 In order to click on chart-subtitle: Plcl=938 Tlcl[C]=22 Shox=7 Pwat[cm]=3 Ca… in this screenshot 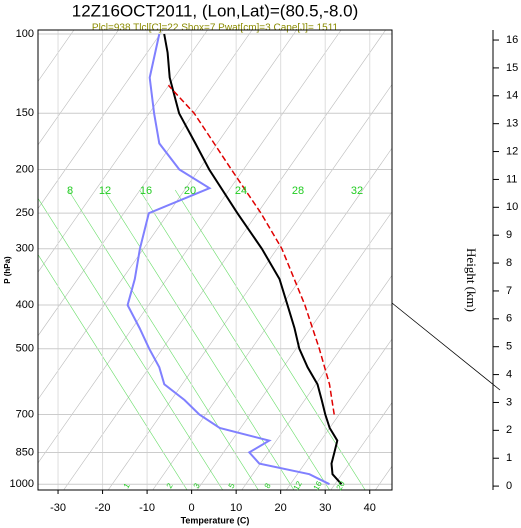, I will do `click(215, 28)`.